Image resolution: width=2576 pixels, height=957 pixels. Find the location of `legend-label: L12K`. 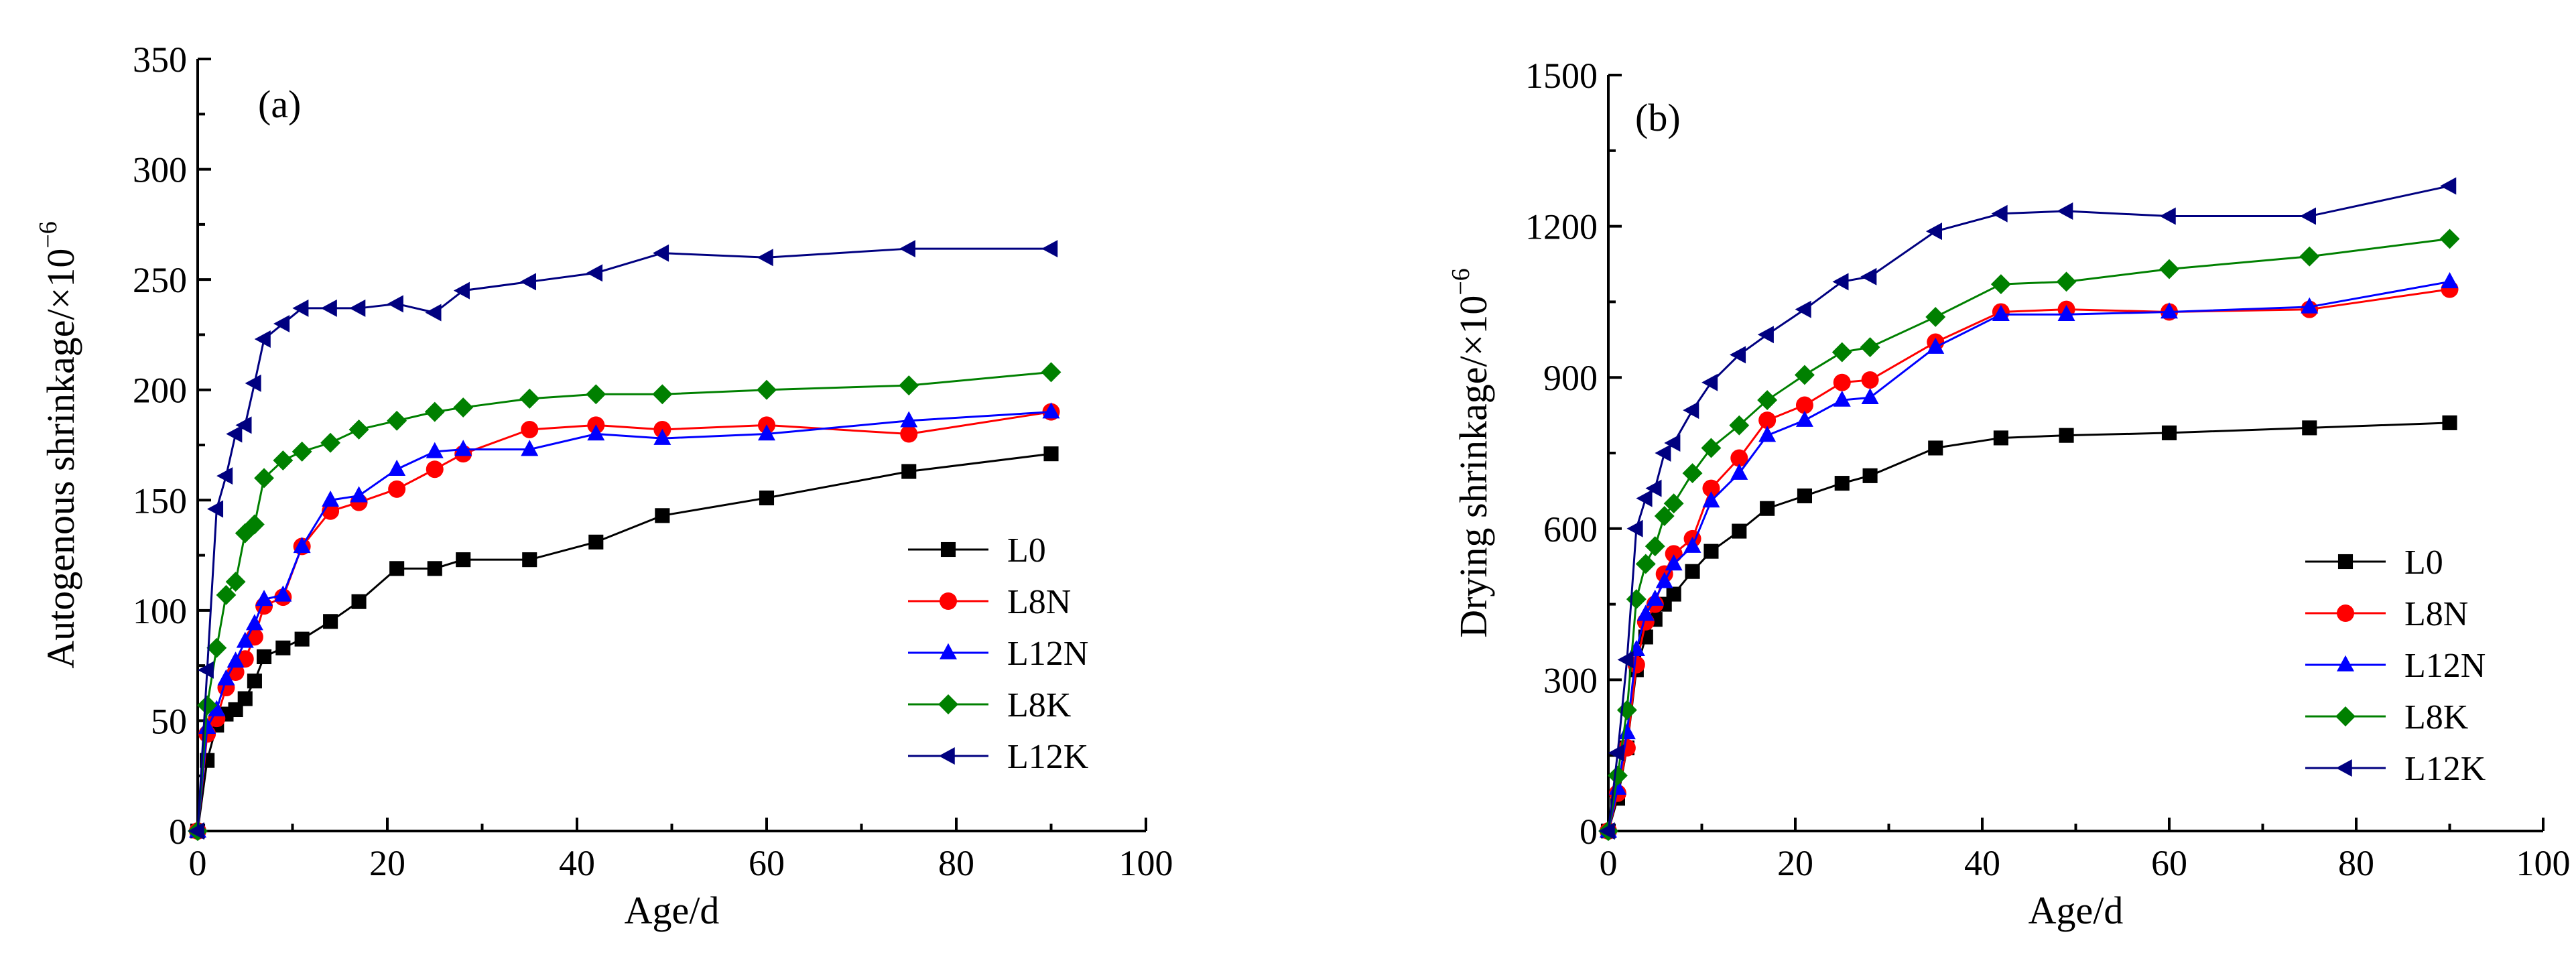

legend-label: L12K is located at coordinates (2445, 769).